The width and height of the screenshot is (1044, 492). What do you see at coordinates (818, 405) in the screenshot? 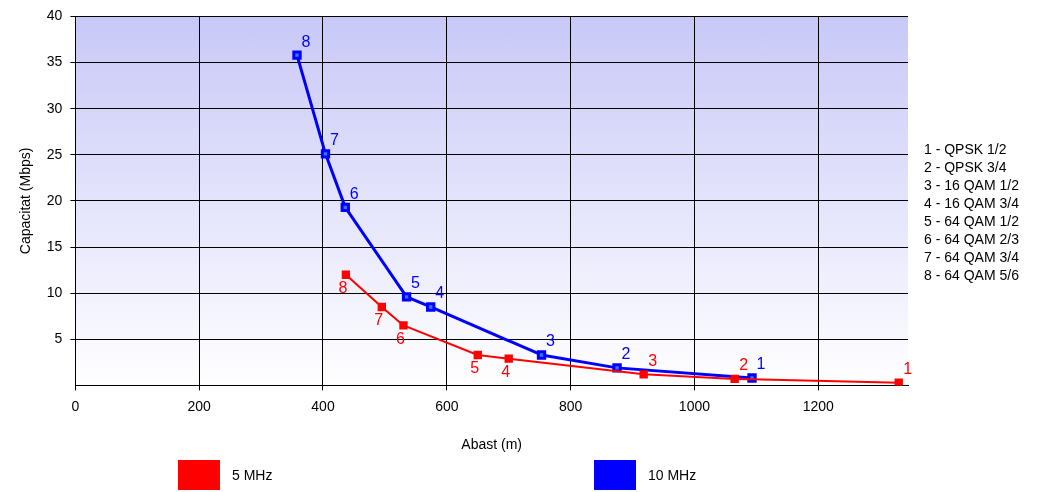
I see `x-tick-label: 1200` at bounding box center [818, 405].